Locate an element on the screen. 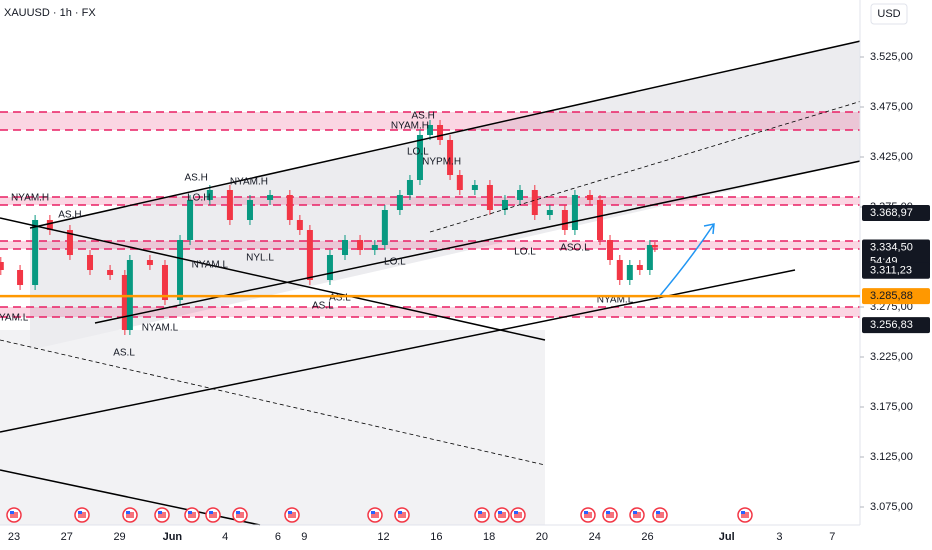  x-tick-label: 23 is located at coordinates (14, 537).